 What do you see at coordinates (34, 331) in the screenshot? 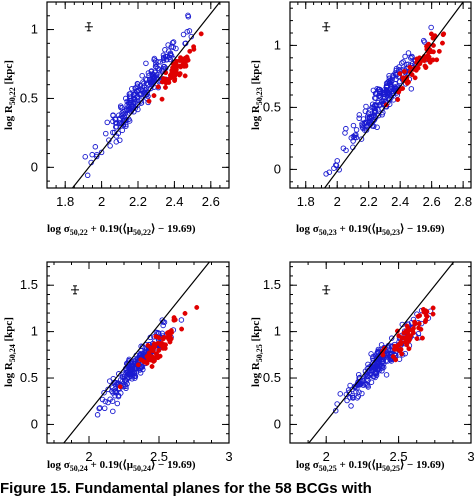
I see `y-tick-label: 1` at bounding box center [34, 331].